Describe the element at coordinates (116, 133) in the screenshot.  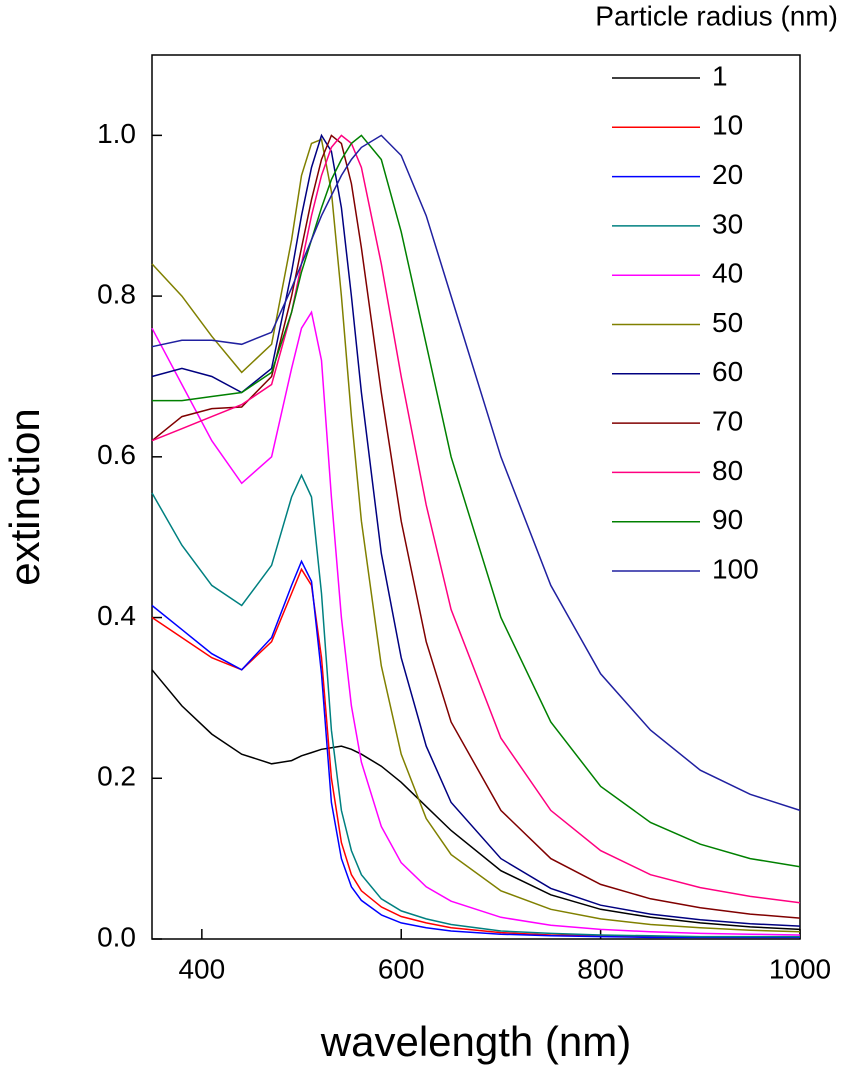
I see `y-tick-label: 1.0` at that location.